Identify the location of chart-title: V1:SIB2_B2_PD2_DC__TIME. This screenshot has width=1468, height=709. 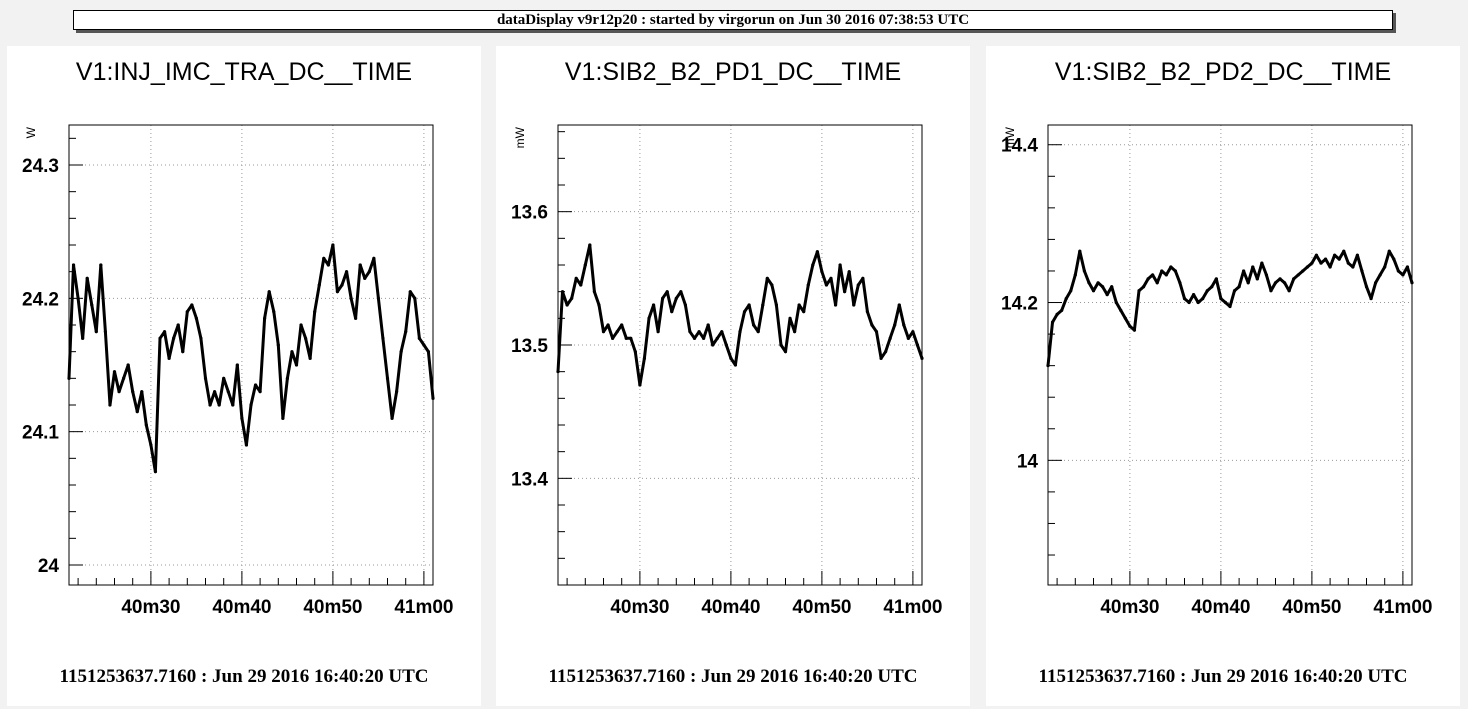
(1223, 72).